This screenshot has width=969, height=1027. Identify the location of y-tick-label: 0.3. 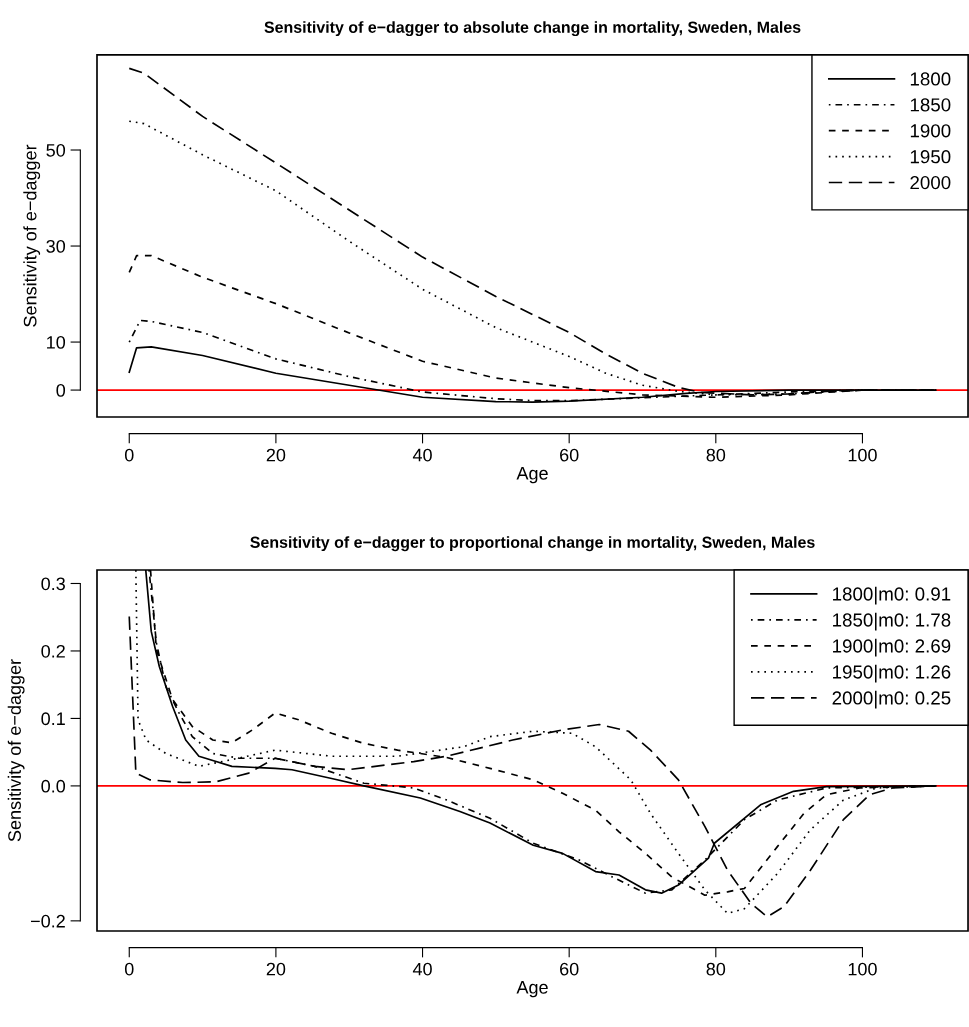
(53, 584).